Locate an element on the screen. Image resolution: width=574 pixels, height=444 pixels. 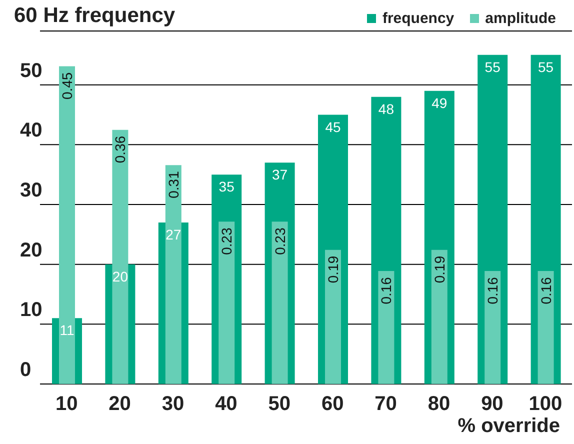
y-tick-label: 40 is located at coordinates (31, 131).